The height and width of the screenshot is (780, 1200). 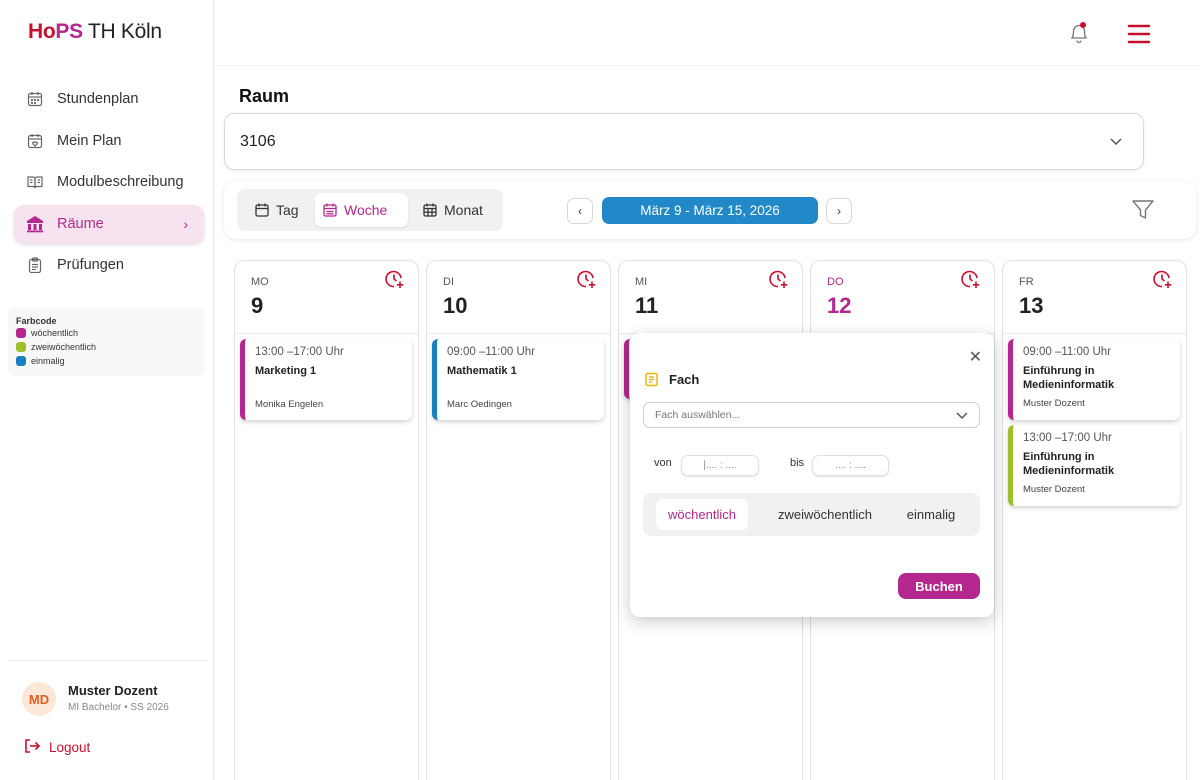 What do you see at coordinates (289, 404) in the screenshot?
I see `event-lecturer: Monika Engelen` at bounding box center [289, 404].